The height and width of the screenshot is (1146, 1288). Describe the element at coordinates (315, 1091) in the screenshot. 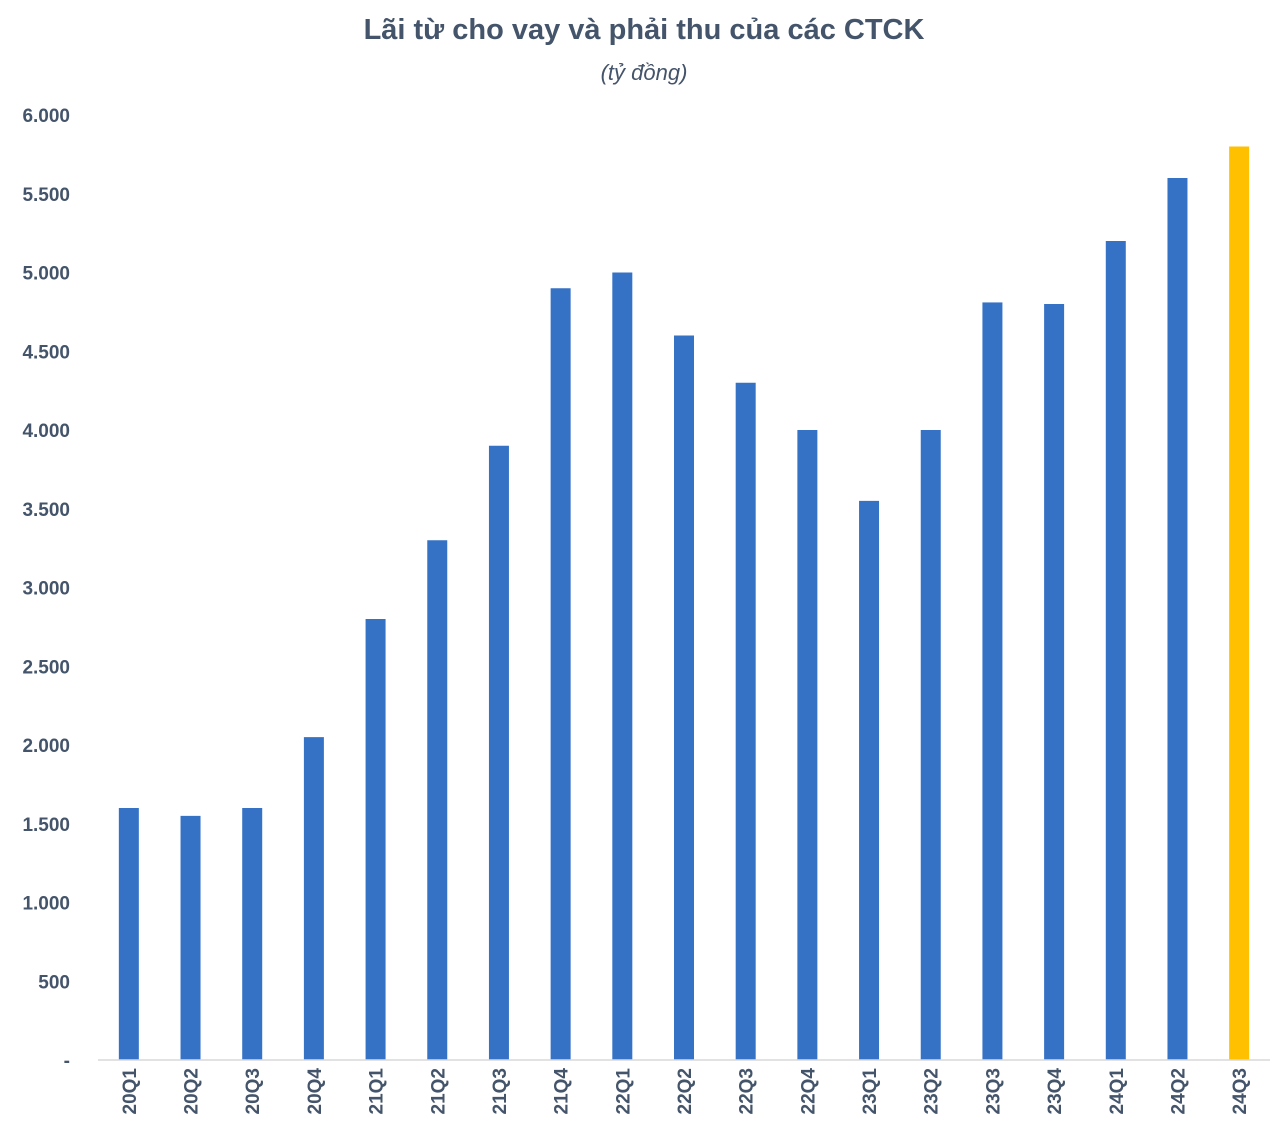

I see `x-tick-label: 20Q4` at that location.